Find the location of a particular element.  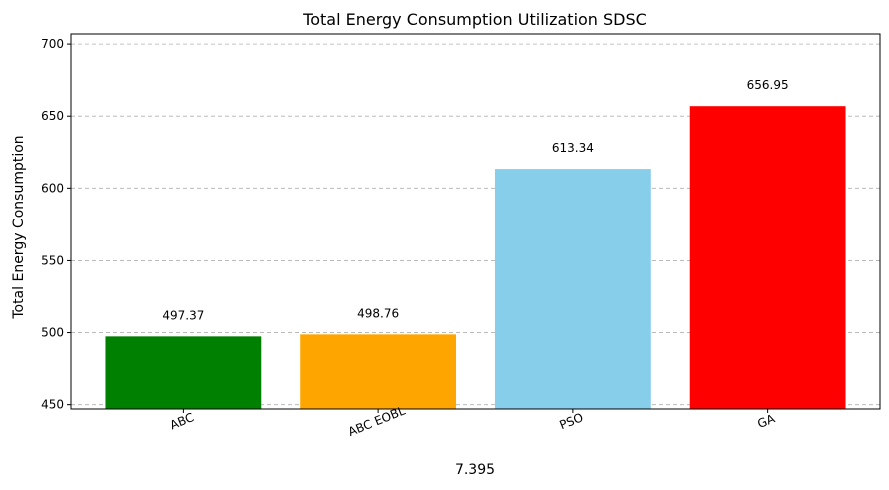

bar-value-label: 613.34 is located at coordinates (573, 148).